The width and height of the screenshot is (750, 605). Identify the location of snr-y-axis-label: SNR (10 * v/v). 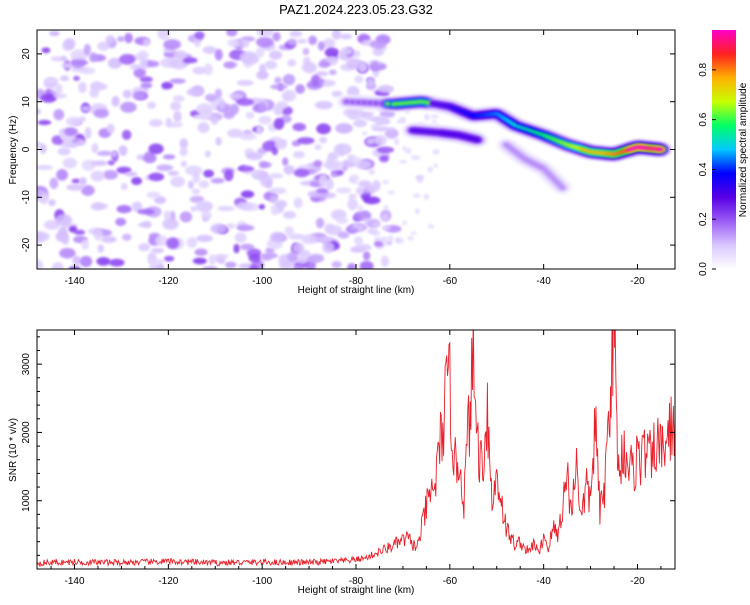
(13, 450).